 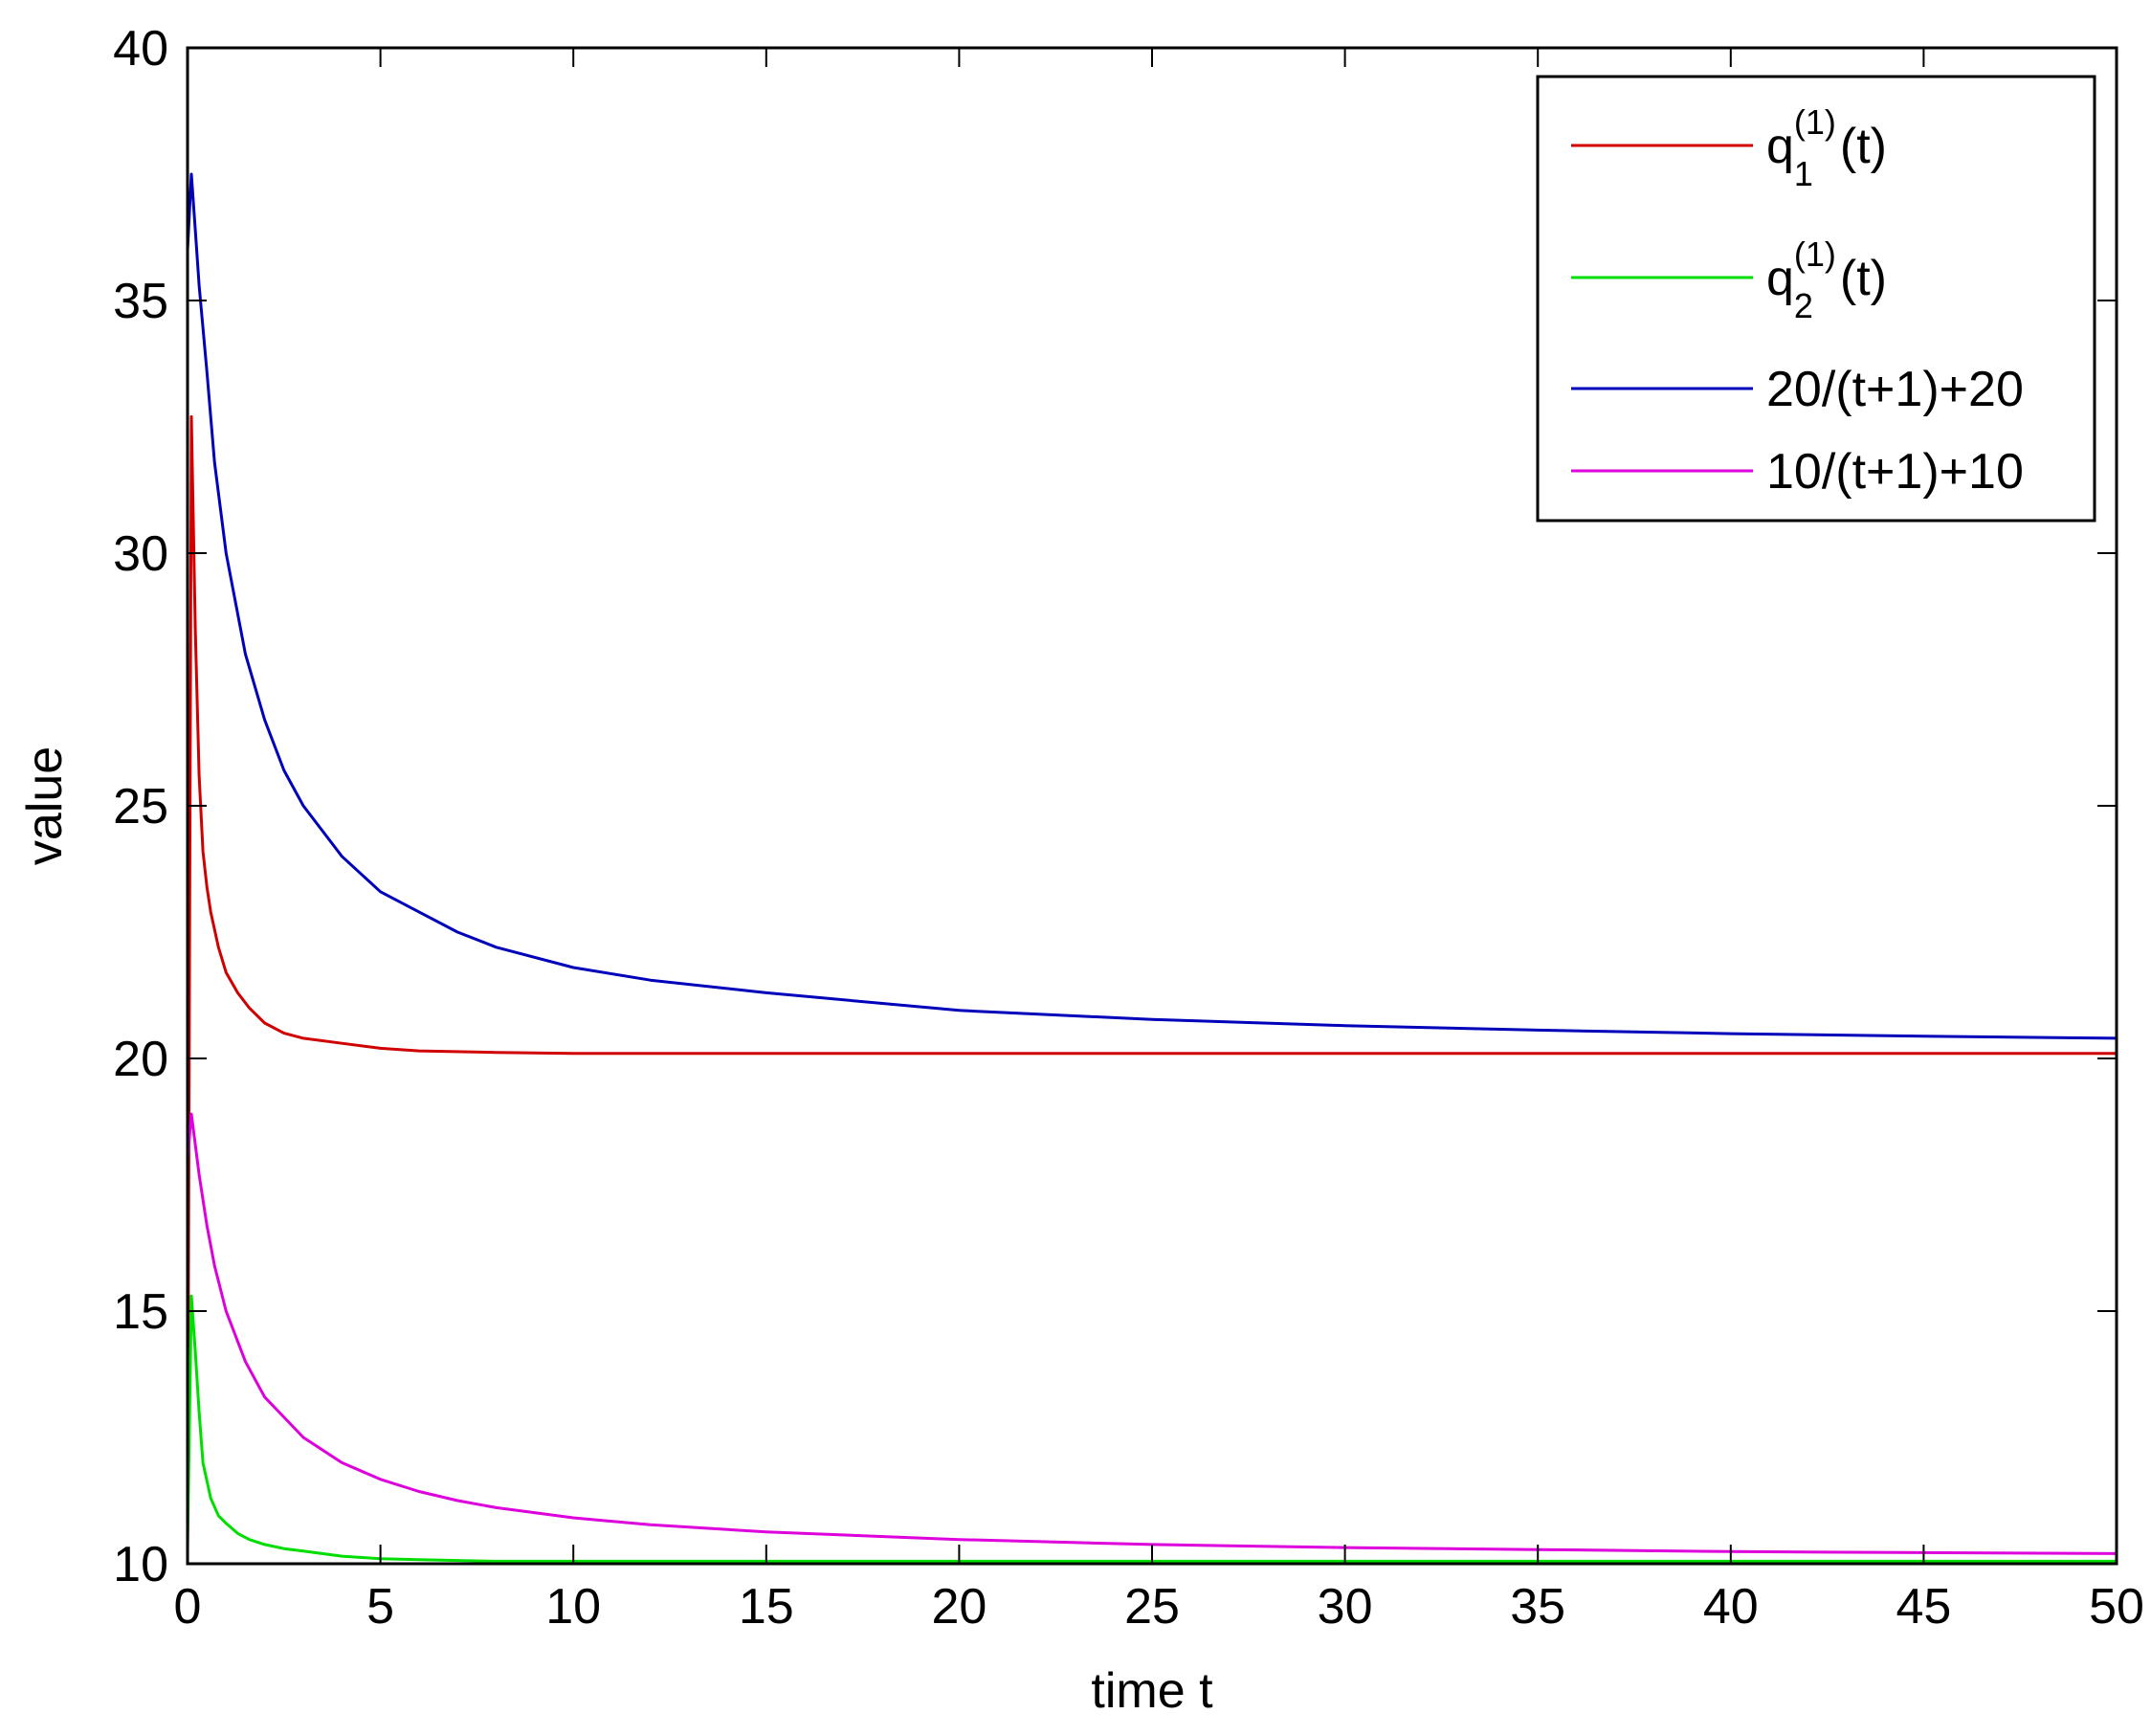 I want to click on x-tick-label: 45, so click(x=1923, y=1607).